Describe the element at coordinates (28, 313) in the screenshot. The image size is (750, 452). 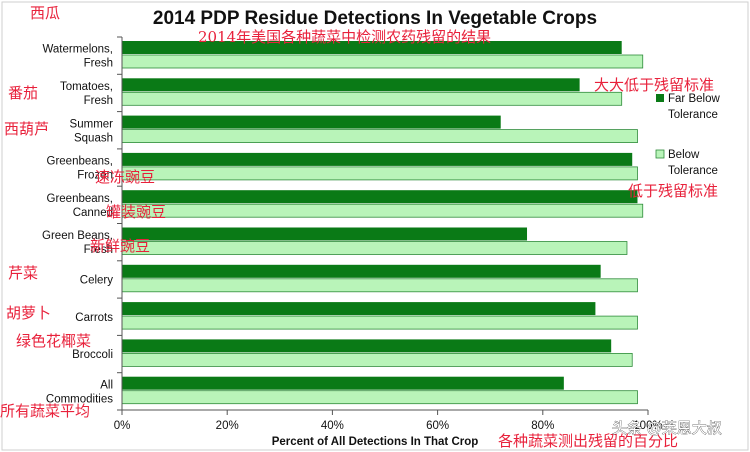
I see `annotation-label-cn: 胡萝卜` at that location.